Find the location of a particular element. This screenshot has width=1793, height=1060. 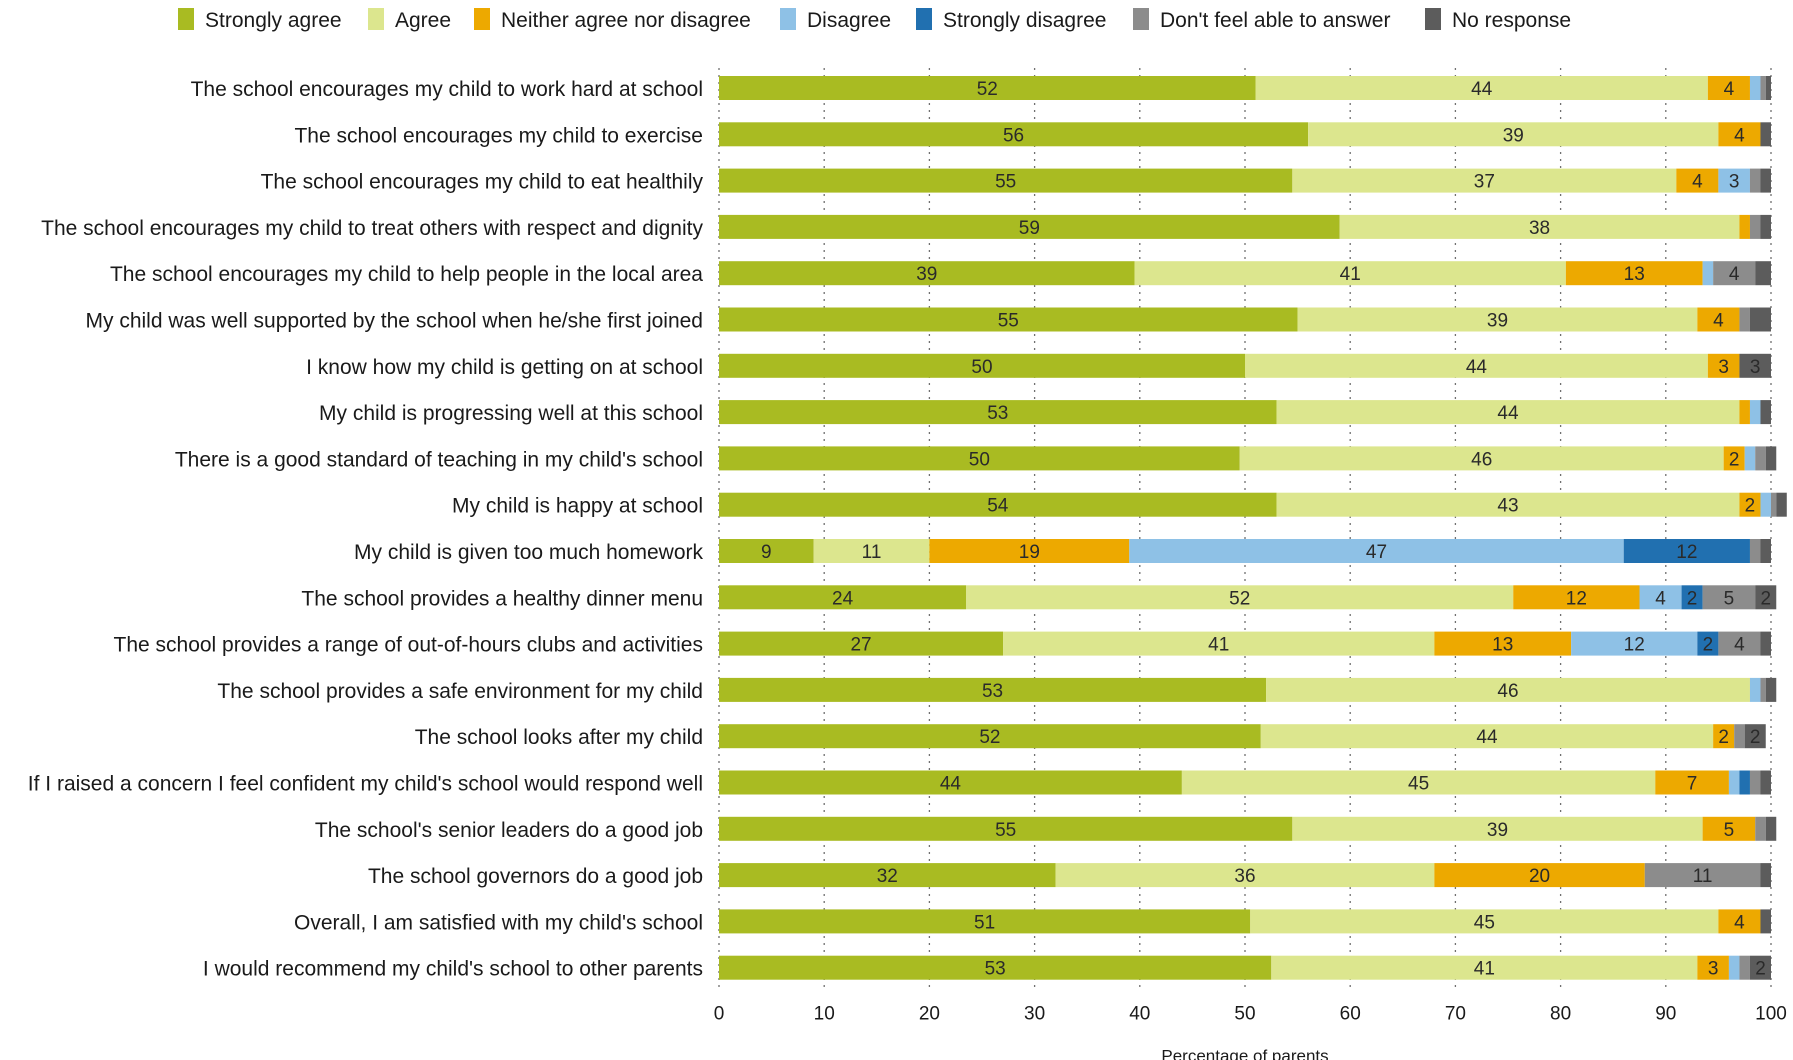

bar-row: 53 46 is located at coordinates (1248, 689).